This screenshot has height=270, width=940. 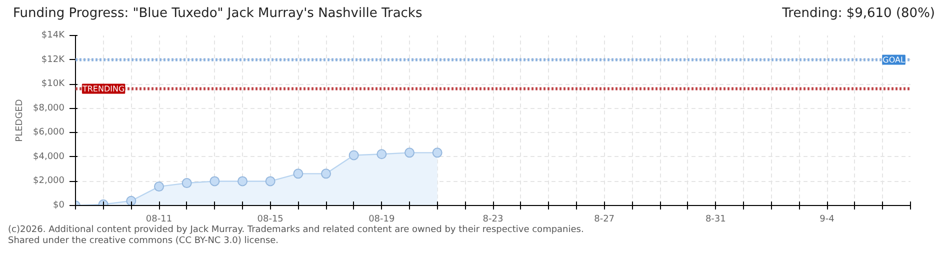 What do you see at coordinates (217, 14) in the screenshot?
I see `chart-title: Funding Progress: "Blue Tuxedo" Jack Murray's Nashville Tracks` at bounding box center [217, 14].